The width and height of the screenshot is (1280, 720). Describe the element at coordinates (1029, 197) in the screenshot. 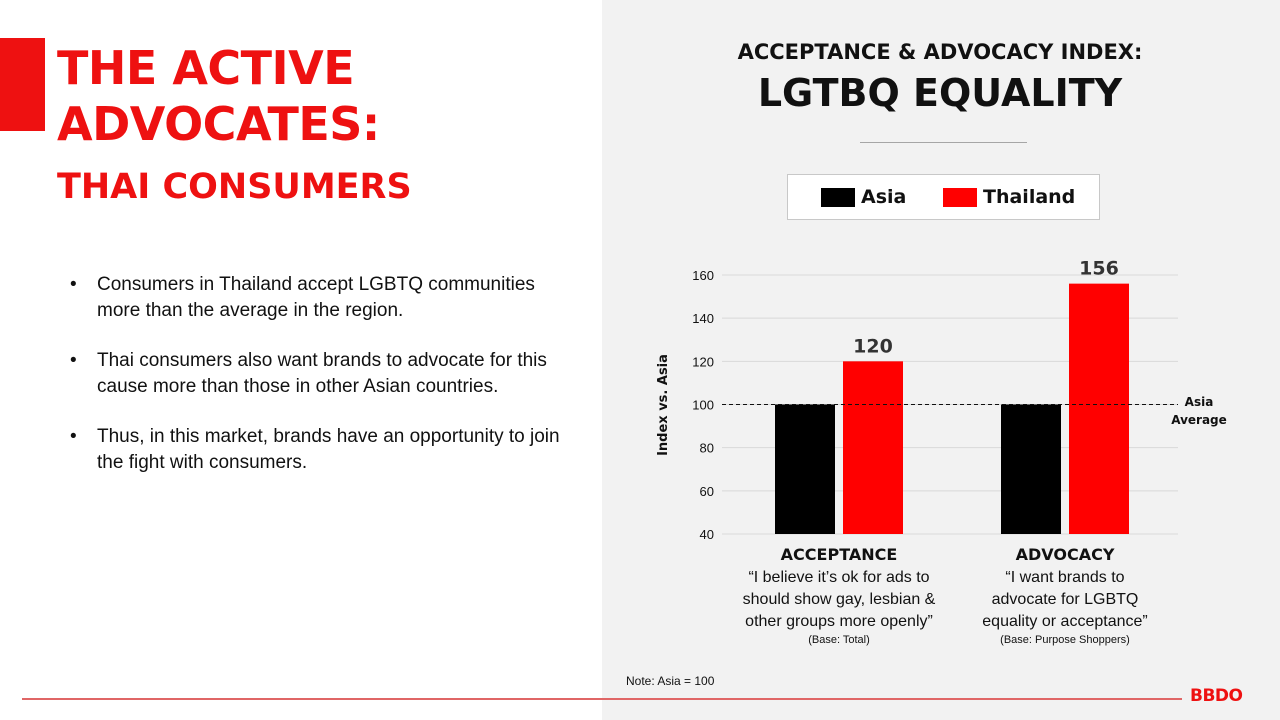

I see `legend-label-thailand: Thailand` at that location.